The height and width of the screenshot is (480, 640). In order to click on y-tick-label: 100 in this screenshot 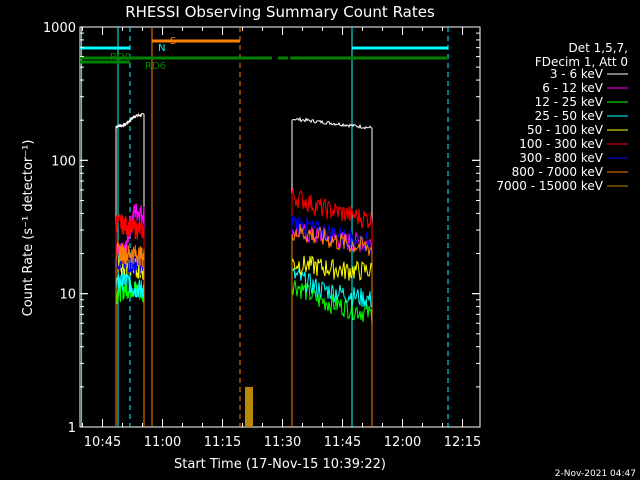, I will do `click(63, 161)`.